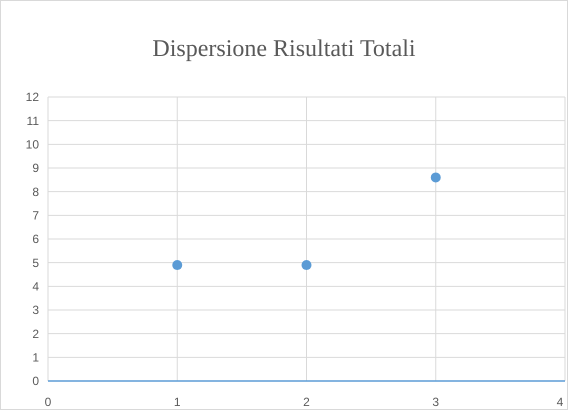  Describe the element at coordinates (36, 310) in the screenshot. I see `y-tick-label: 3` at that location.